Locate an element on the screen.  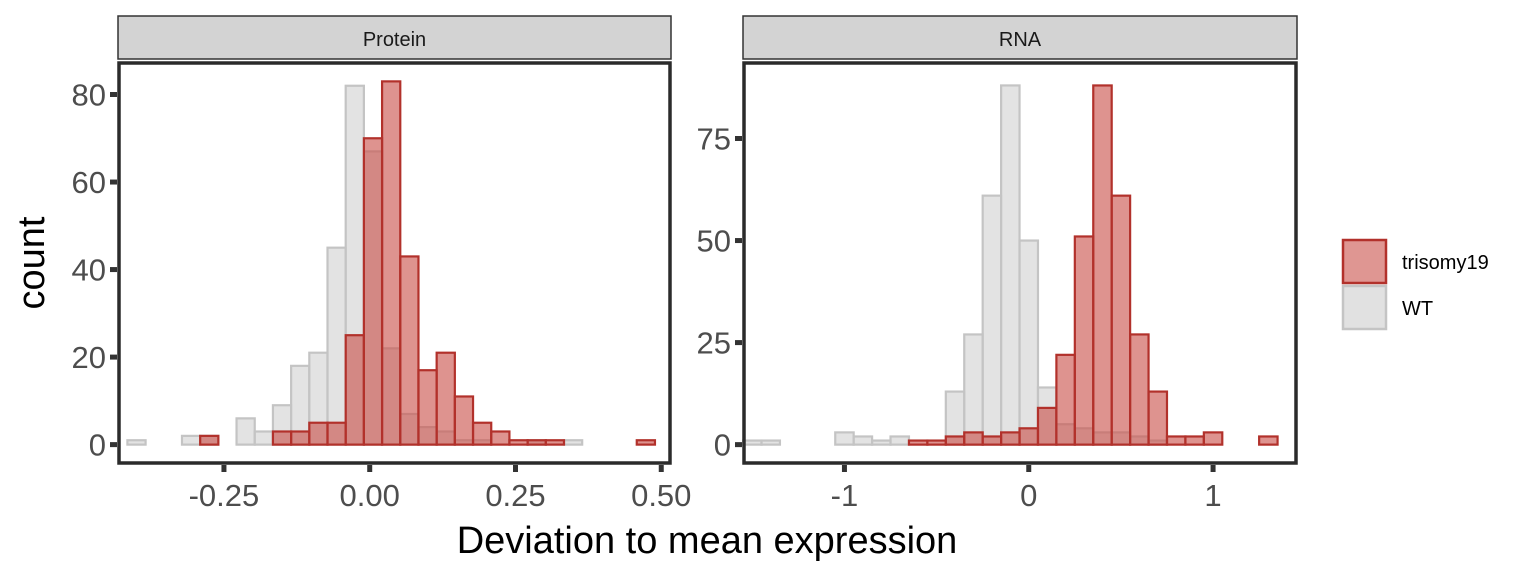
y-tick-label: 20 is located at coordinates (89, 357).